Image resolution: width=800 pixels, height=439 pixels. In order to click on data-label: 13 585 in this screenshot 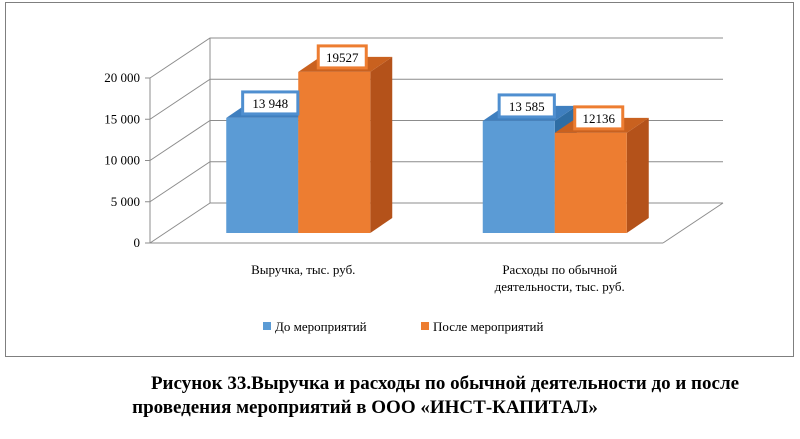, I will do `click(527, 106)`.